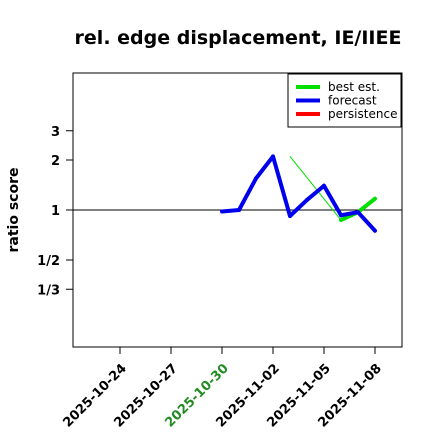  Describe the element at coordinates (55, 161) in the screenshot. I see `y-tick-label: 2` at that location.